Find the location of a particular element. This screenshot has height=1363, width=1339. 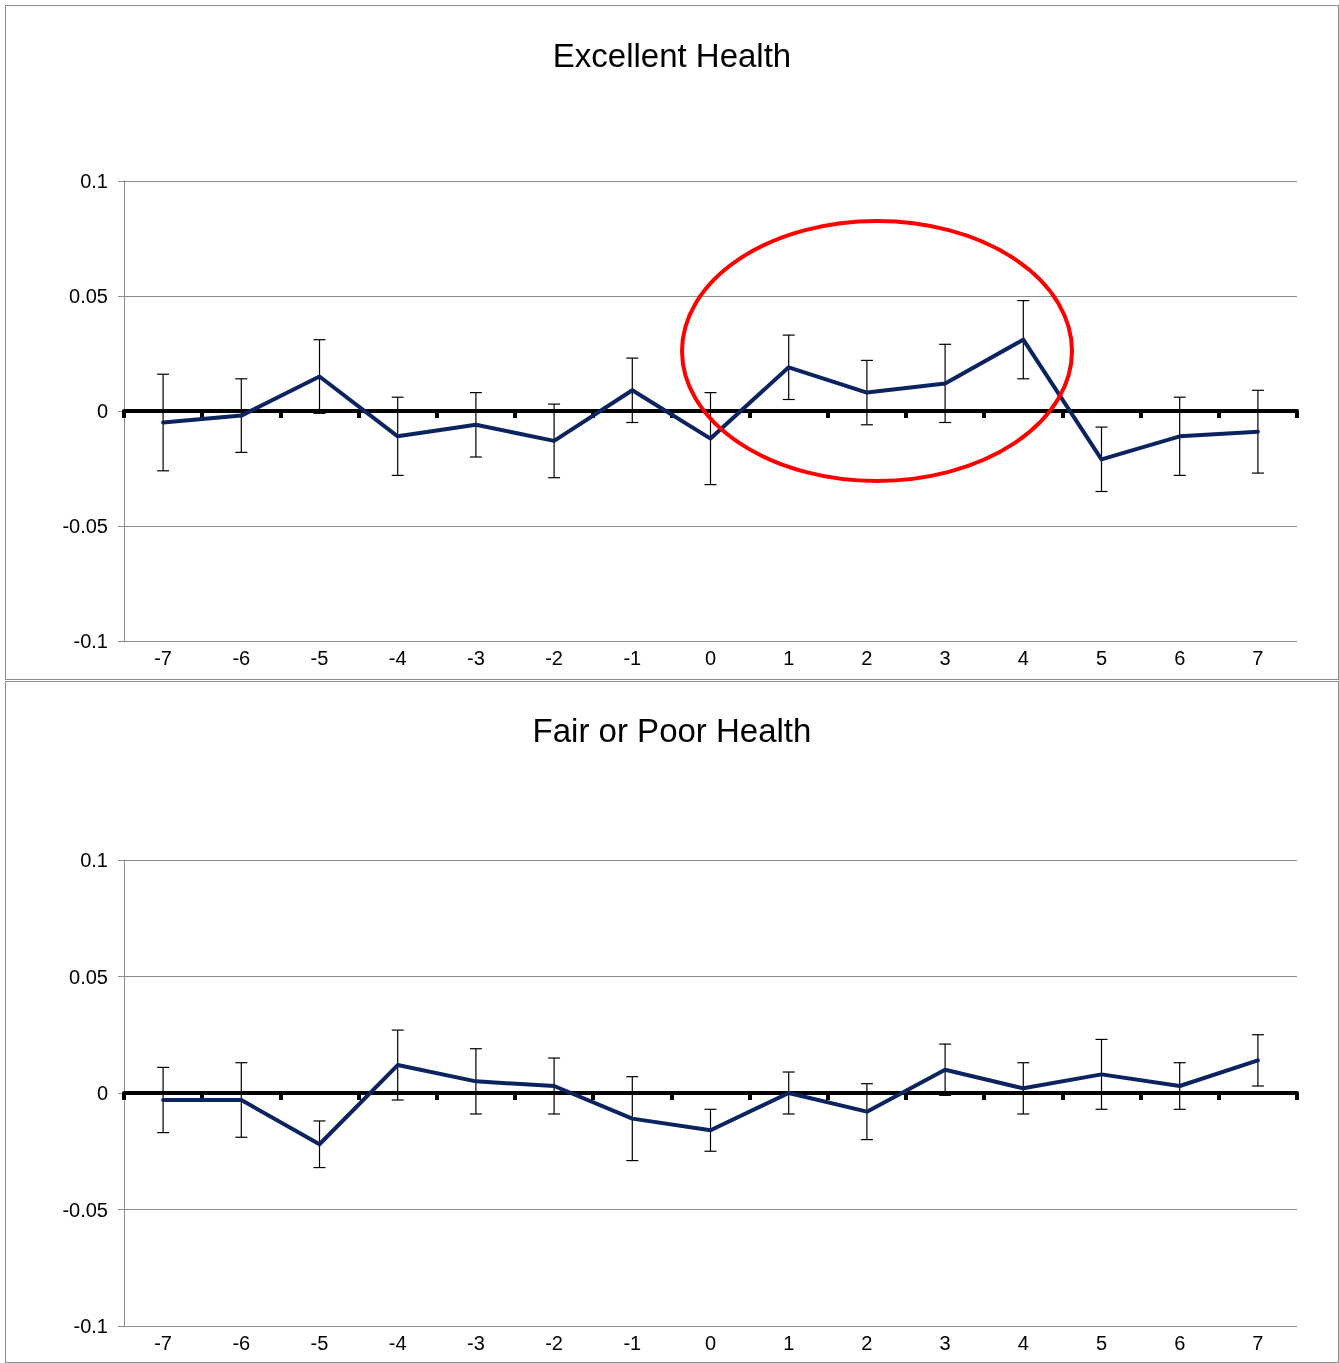

chart-title: Fair or Poor Health is located at coordinates (672, 730).